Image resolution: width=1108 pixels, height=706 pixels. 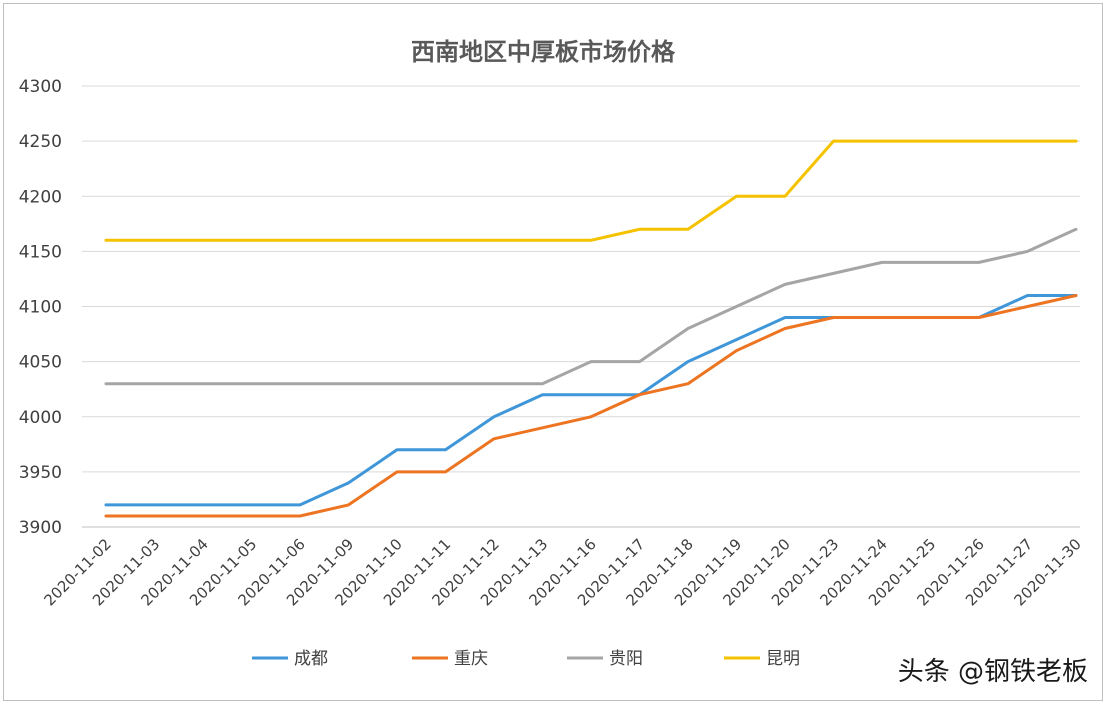 I want to click on legend-label: 昆明, so click(x=783, y=659).